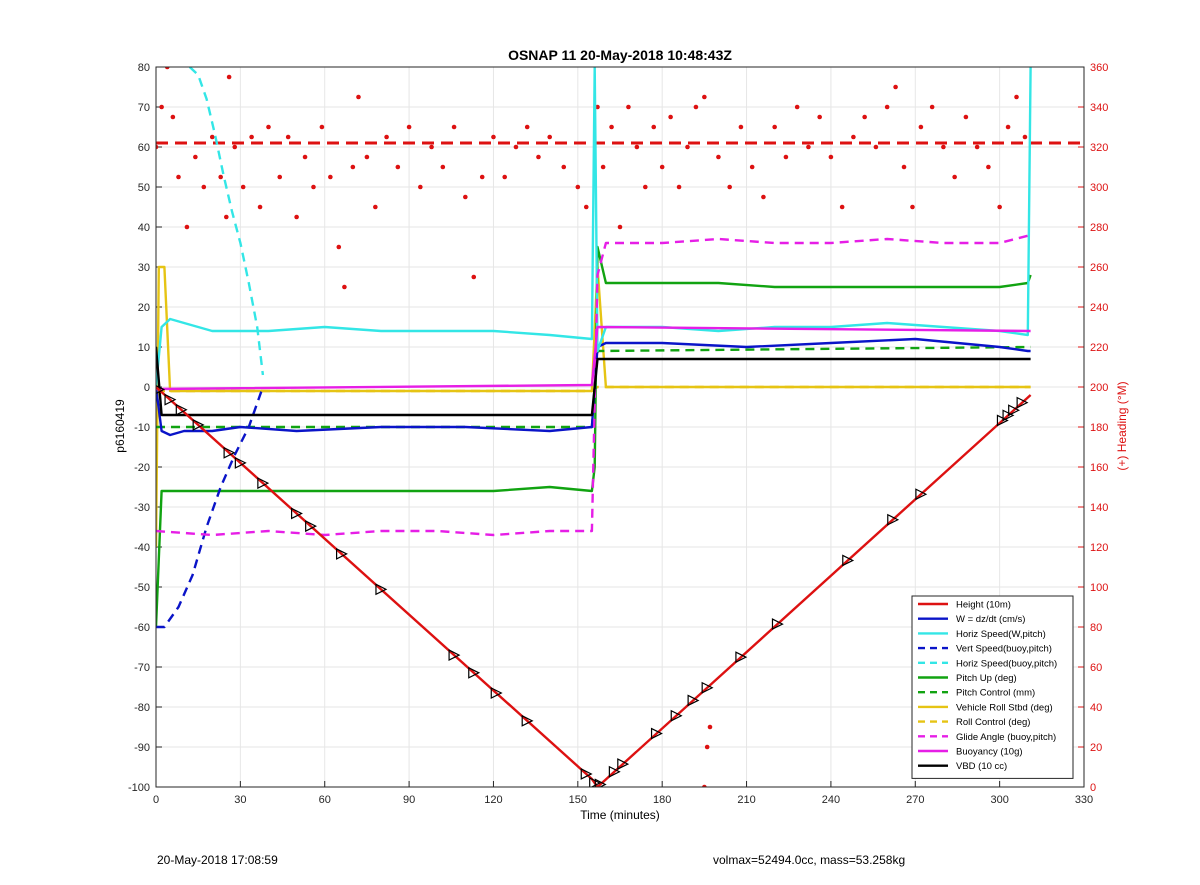  Describe the element at coordinates (1099, 308) in the screenshot. I see `right-tick-label: 240` at that location.